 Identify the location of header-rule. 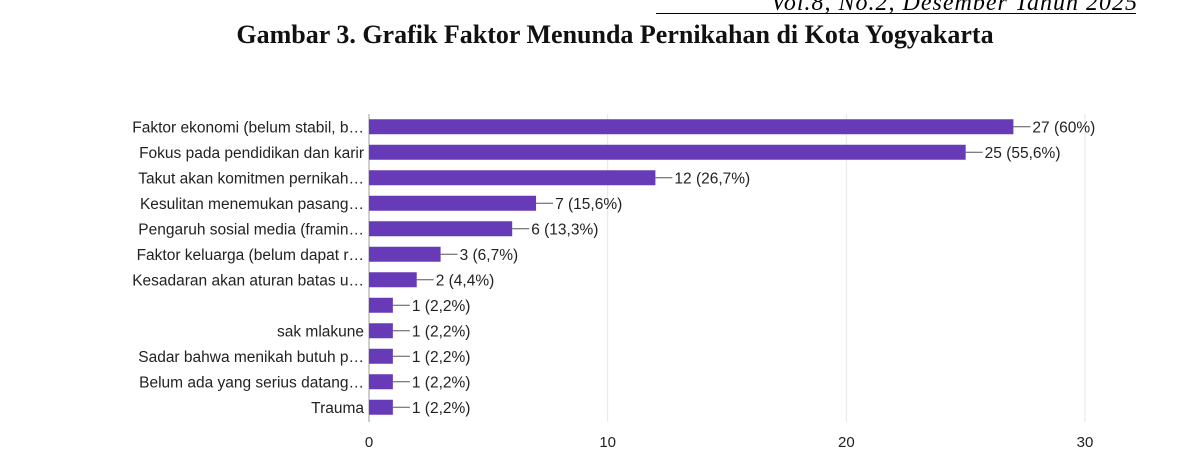
(896, 13).